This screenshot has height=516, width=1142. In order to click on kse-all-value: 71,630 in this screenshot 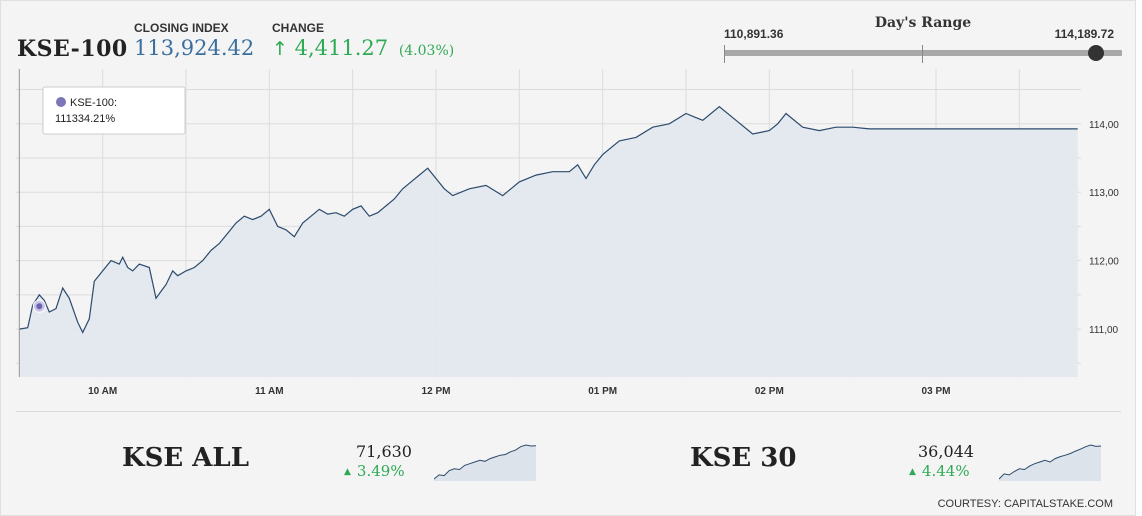, I will do `click(384, 451)`.